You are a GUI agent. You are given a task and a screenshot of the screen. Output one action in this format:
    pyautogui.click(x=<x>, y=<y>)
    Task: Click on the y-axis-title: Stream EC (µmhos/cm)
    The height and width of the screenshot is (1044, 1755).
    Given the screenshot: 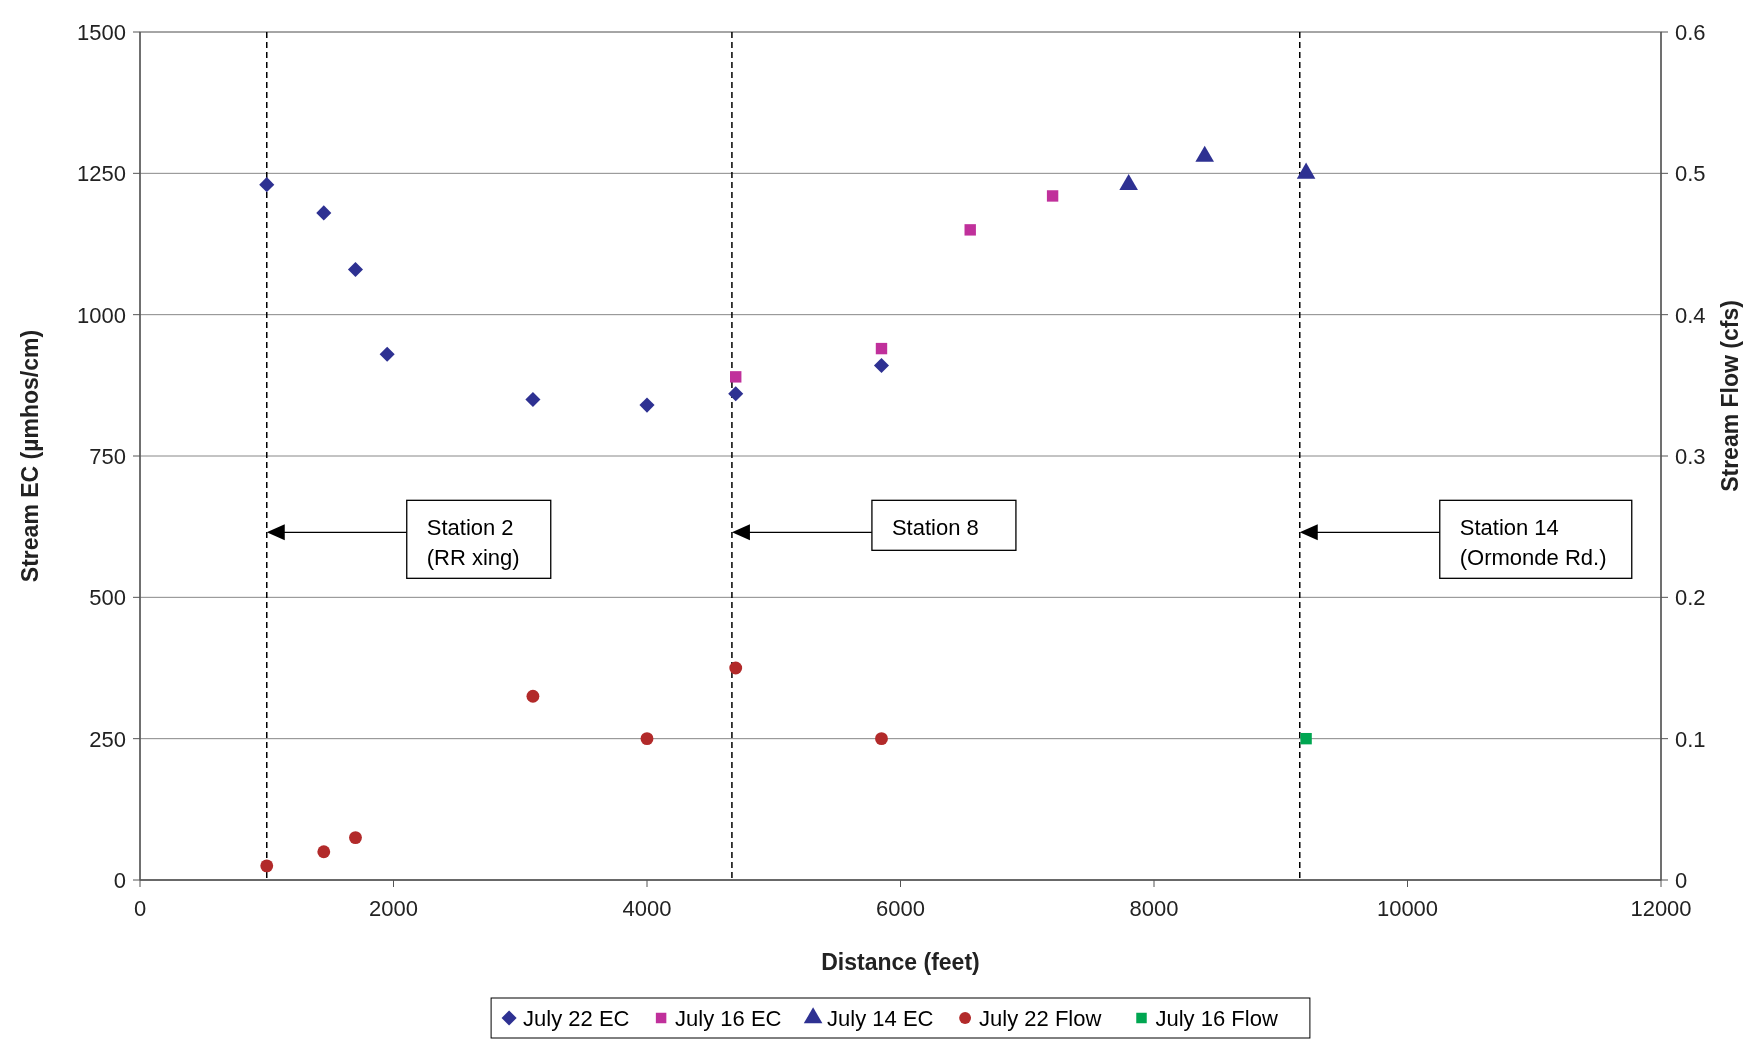 What is the action you would take?
    pyautogui.click(x=30, y=456)
    